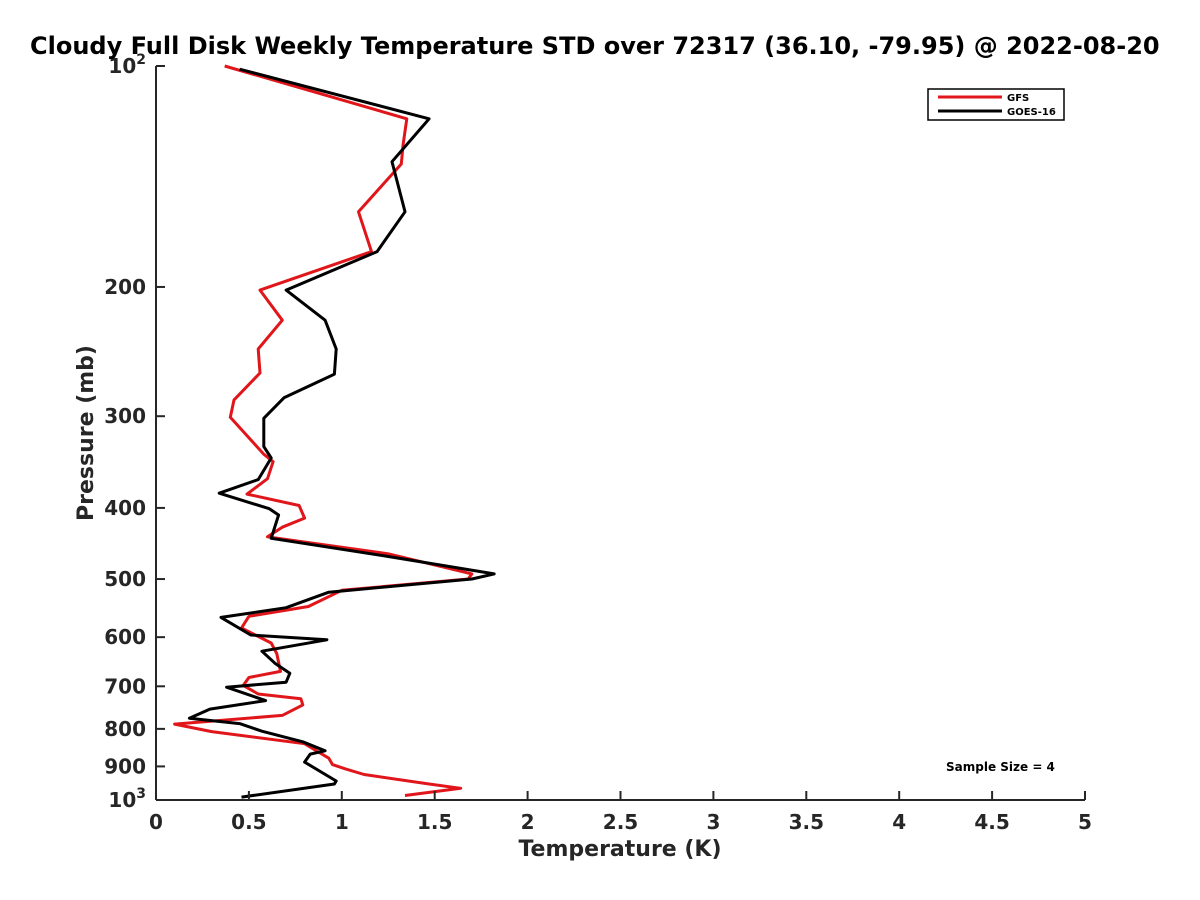  What do you see at coordinates (125, 686) in the screenshot?
I see `y-tick-label: 700` at bounding box center [125, 686].